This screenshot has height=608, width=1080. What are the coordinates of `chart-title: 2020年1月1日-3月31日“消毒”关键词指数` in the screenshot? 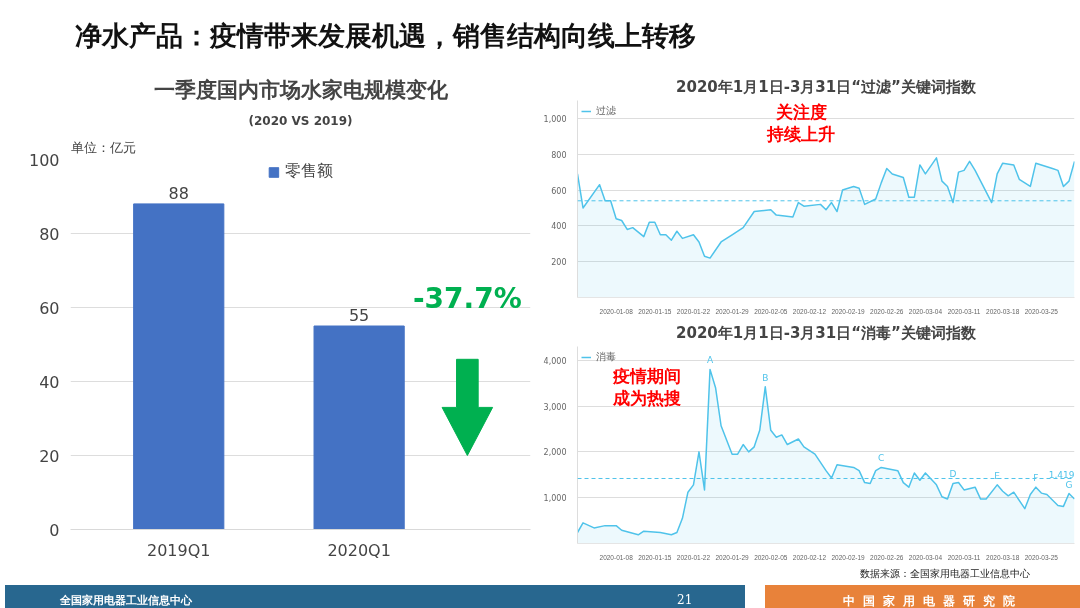 It's located at (826, 332).